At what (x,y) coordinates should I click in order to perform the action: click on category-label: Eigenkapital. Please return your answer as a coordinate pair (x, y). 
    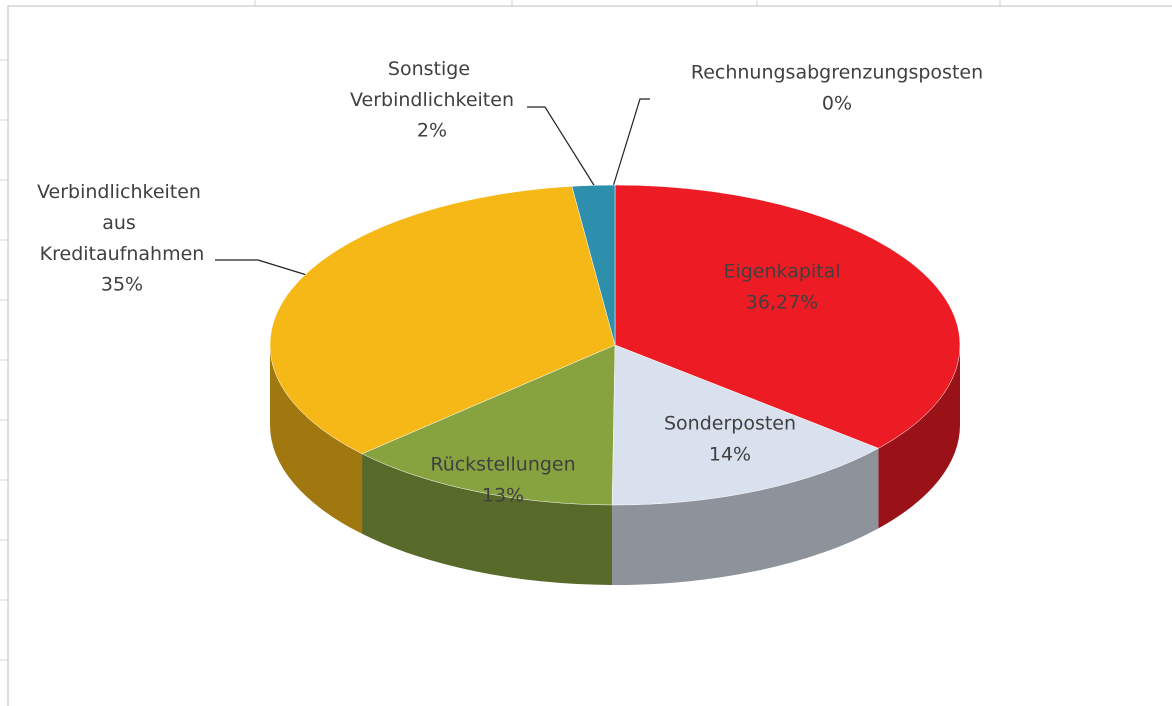
    Looking at the image, I should click on (781, 272).